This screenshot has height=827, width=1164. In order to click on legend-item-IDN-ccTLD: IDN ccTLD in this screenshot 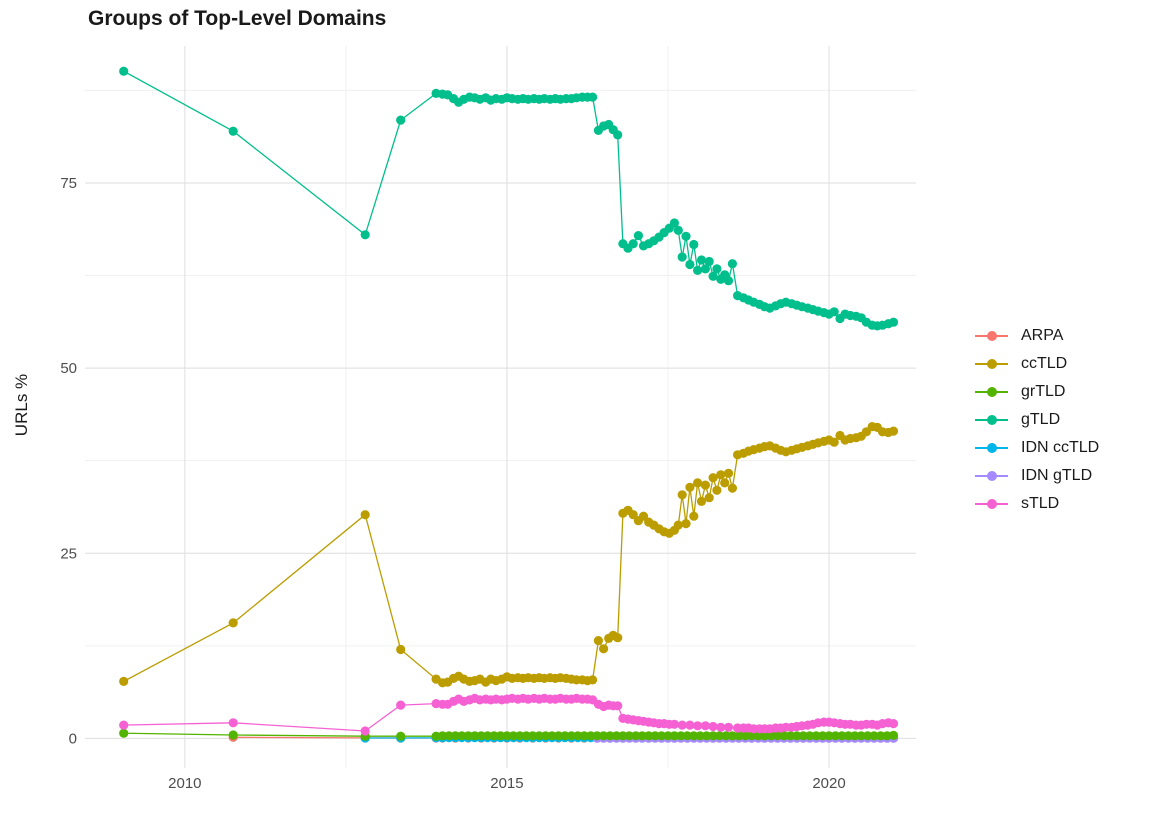, I will do `click(1037, 448)`.